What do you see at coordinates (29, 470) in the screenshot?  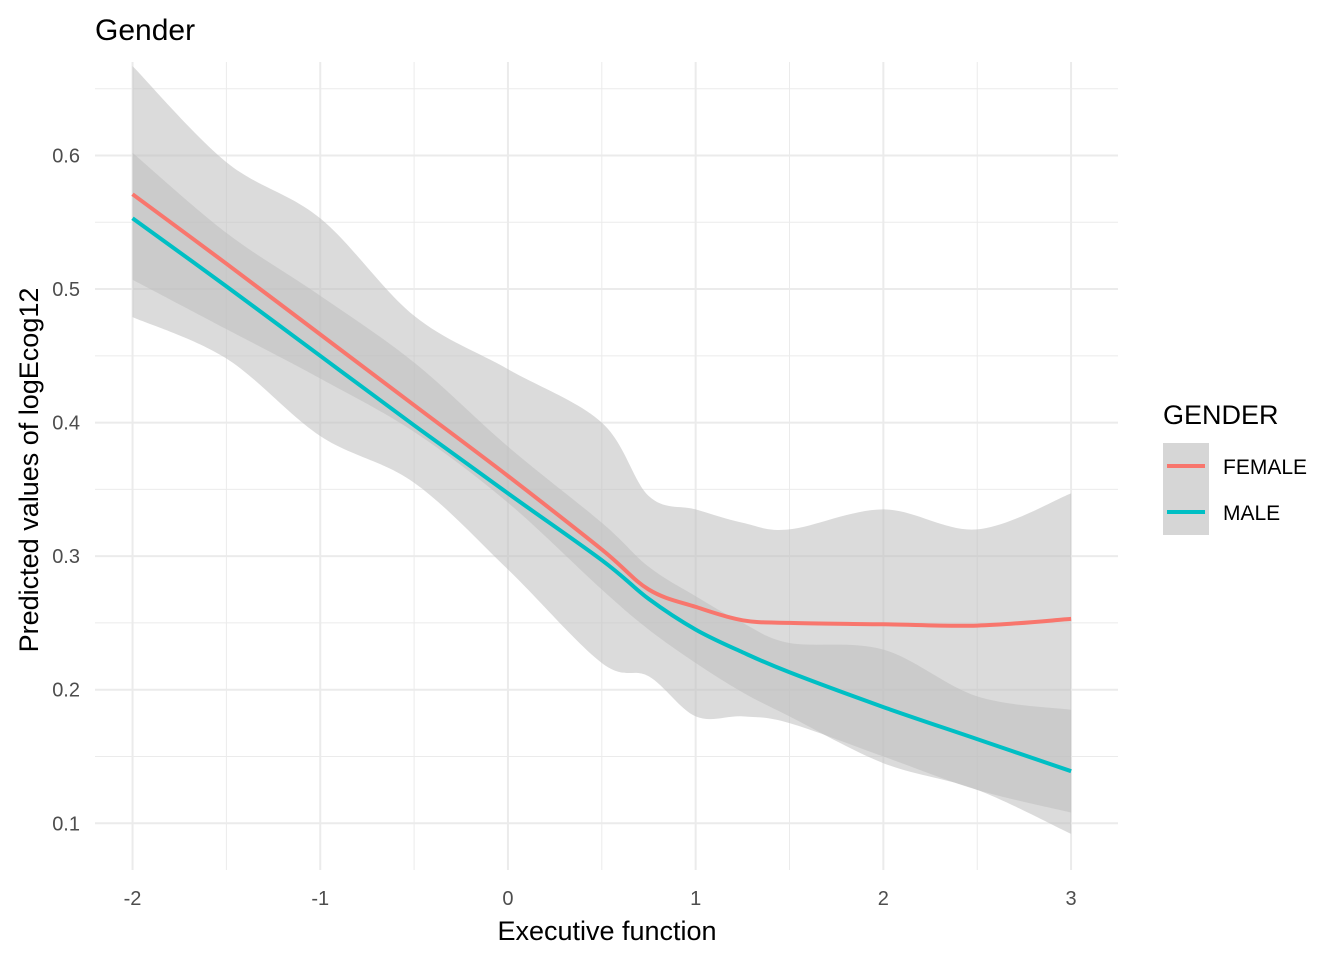 I see `y-axis-label: Predicted values of logEcog12` at bounding box center [29, 470].